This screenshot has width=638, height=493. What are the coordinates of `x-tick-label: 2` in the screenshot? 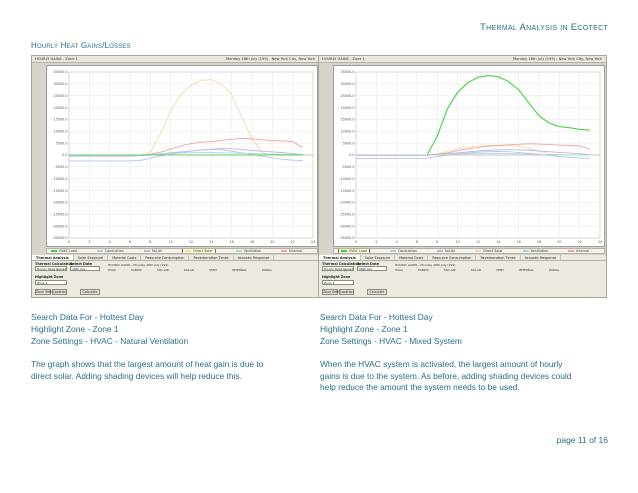 It's located at (376, 242).